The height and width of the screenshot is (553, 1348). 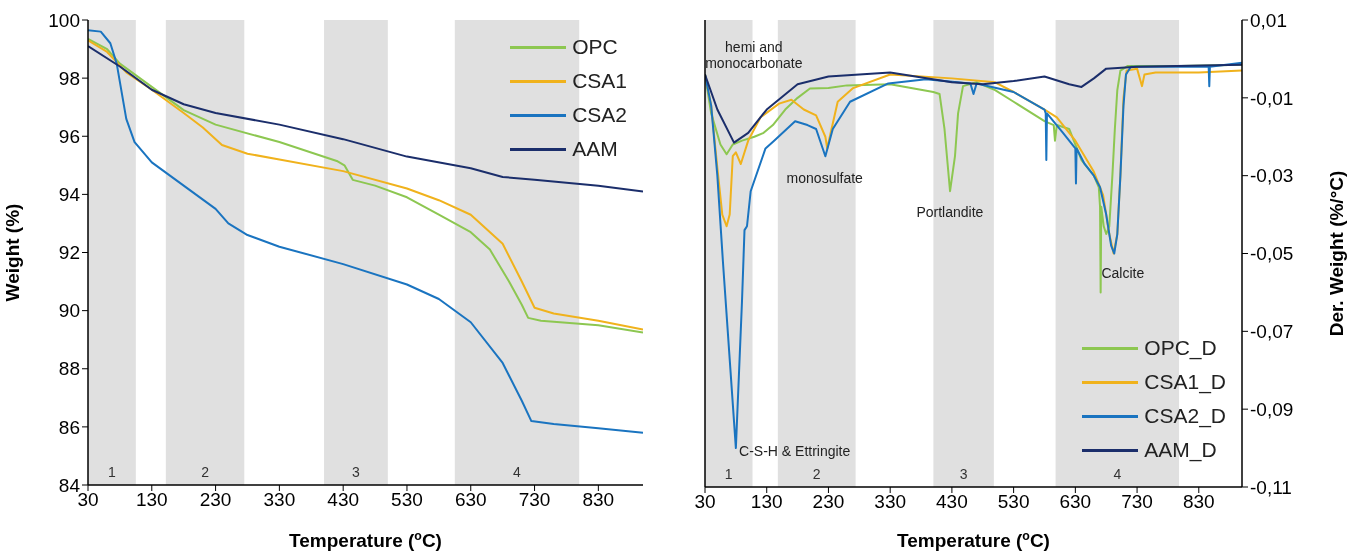 What do you see at coordinates (69, 369) in the screenshot?
I see `y-tick-label: 88` at bounding box center [69, 369].